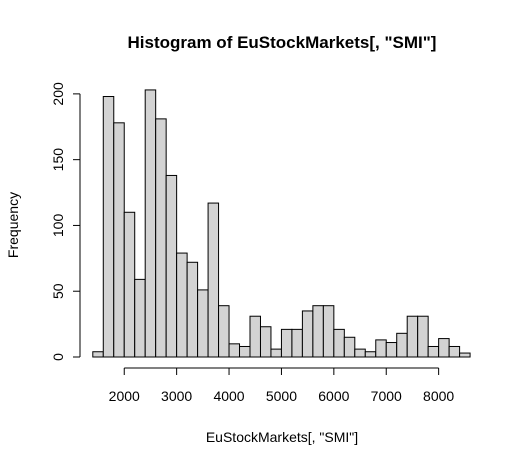  I want to click on x-tick-label: 7000, so click(386, 396).